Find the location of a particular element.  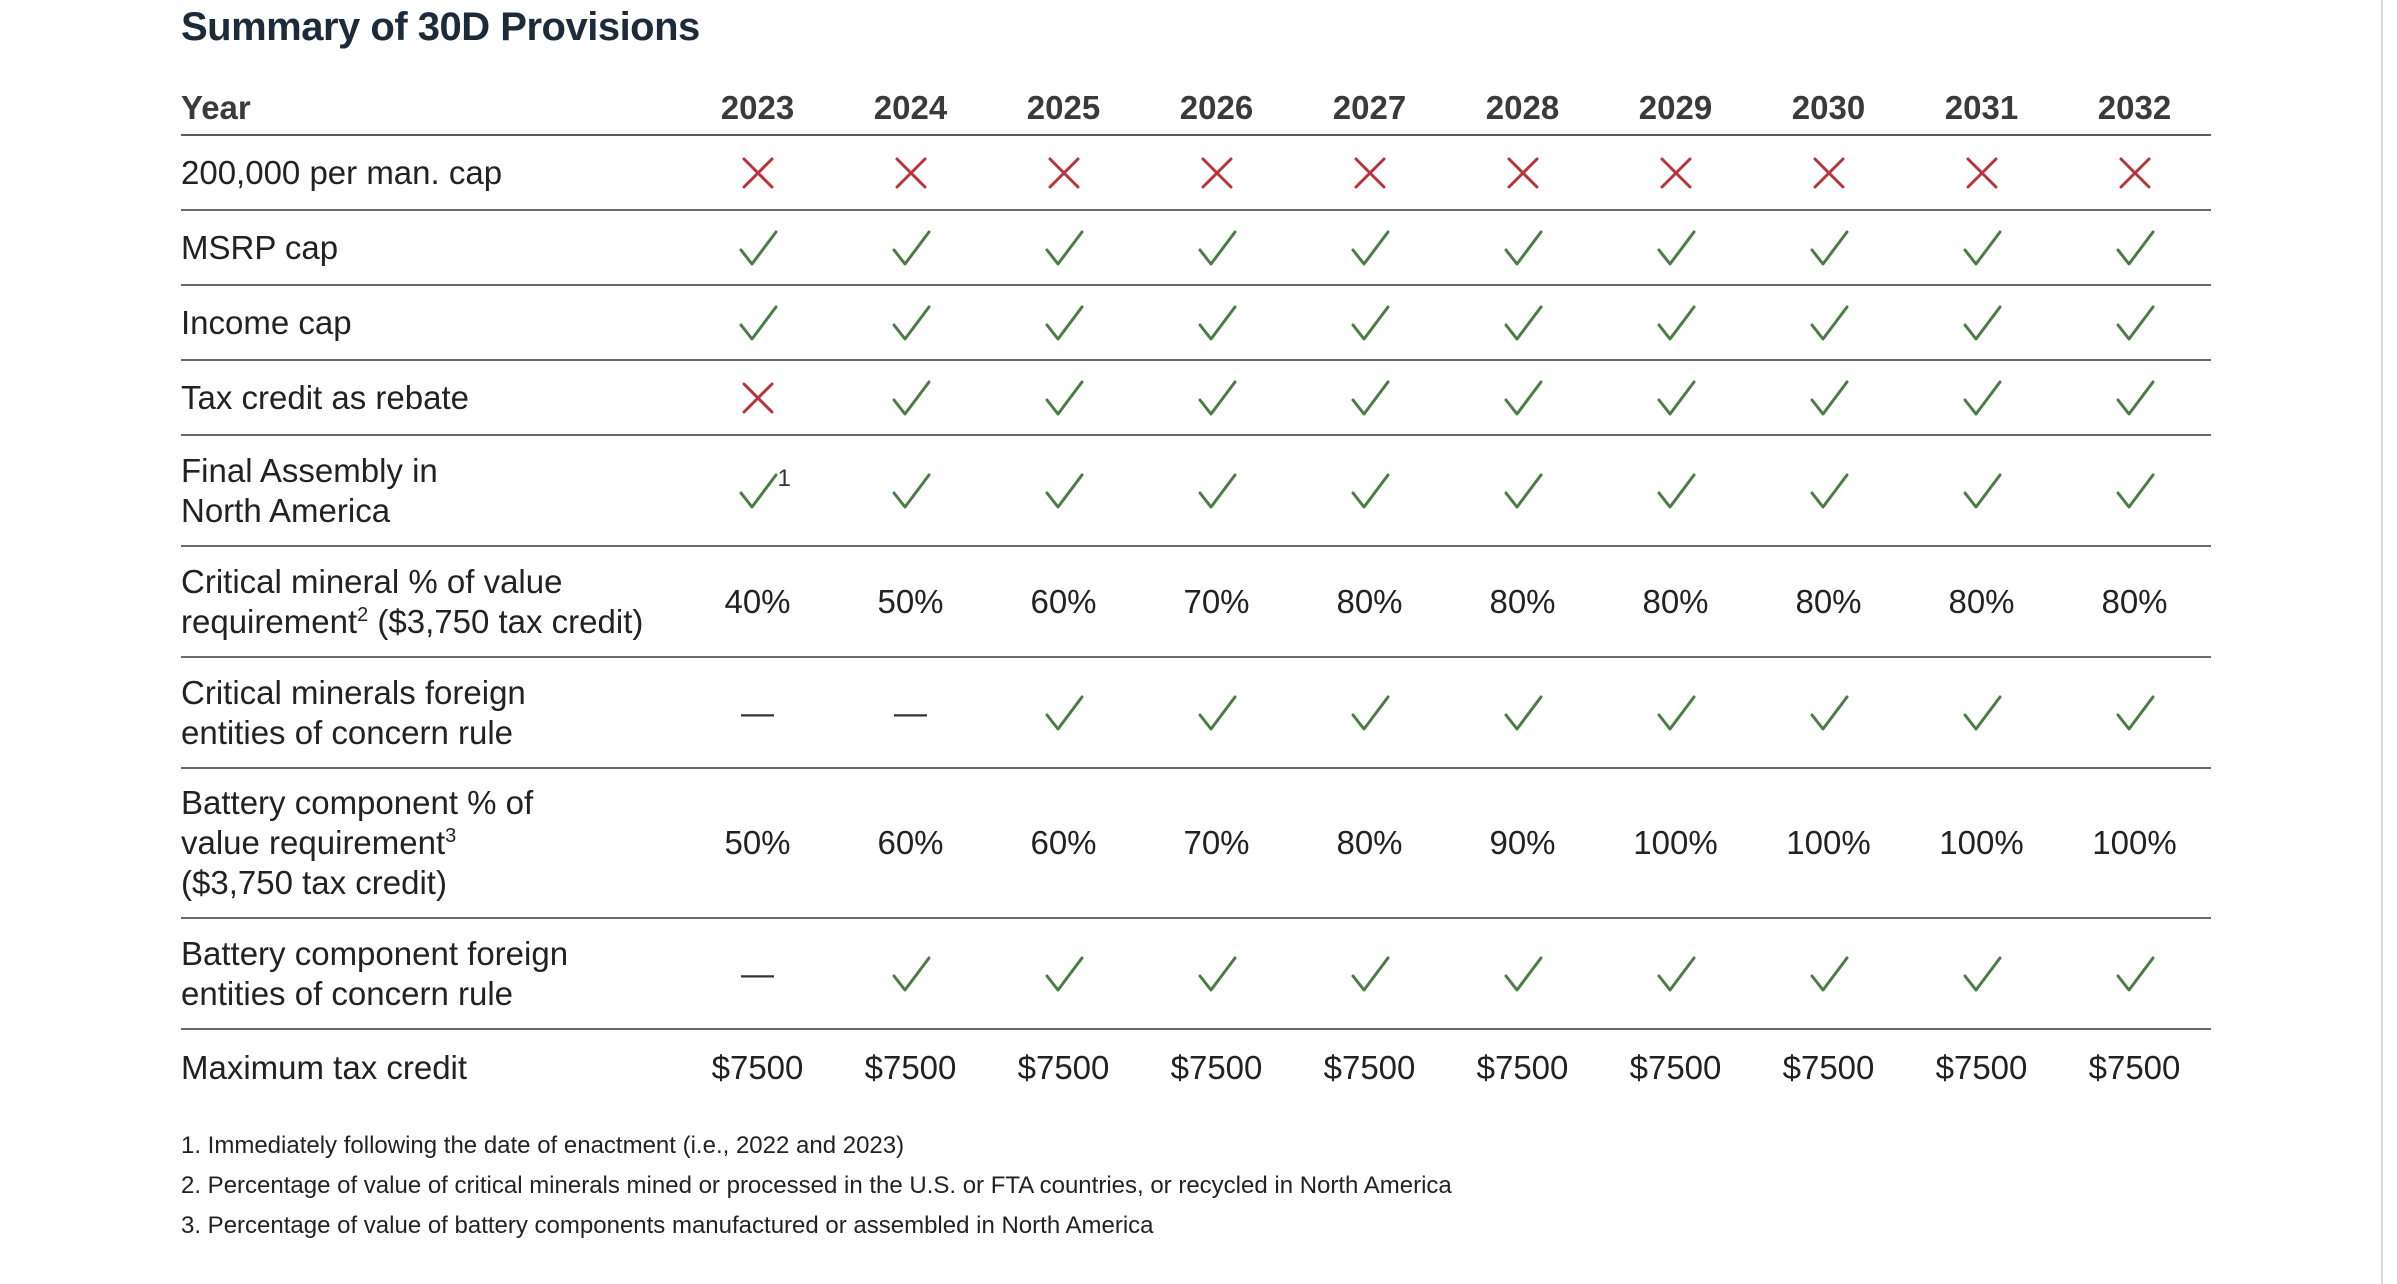

cell-value: 60% is located at coordinates (1063, 842).